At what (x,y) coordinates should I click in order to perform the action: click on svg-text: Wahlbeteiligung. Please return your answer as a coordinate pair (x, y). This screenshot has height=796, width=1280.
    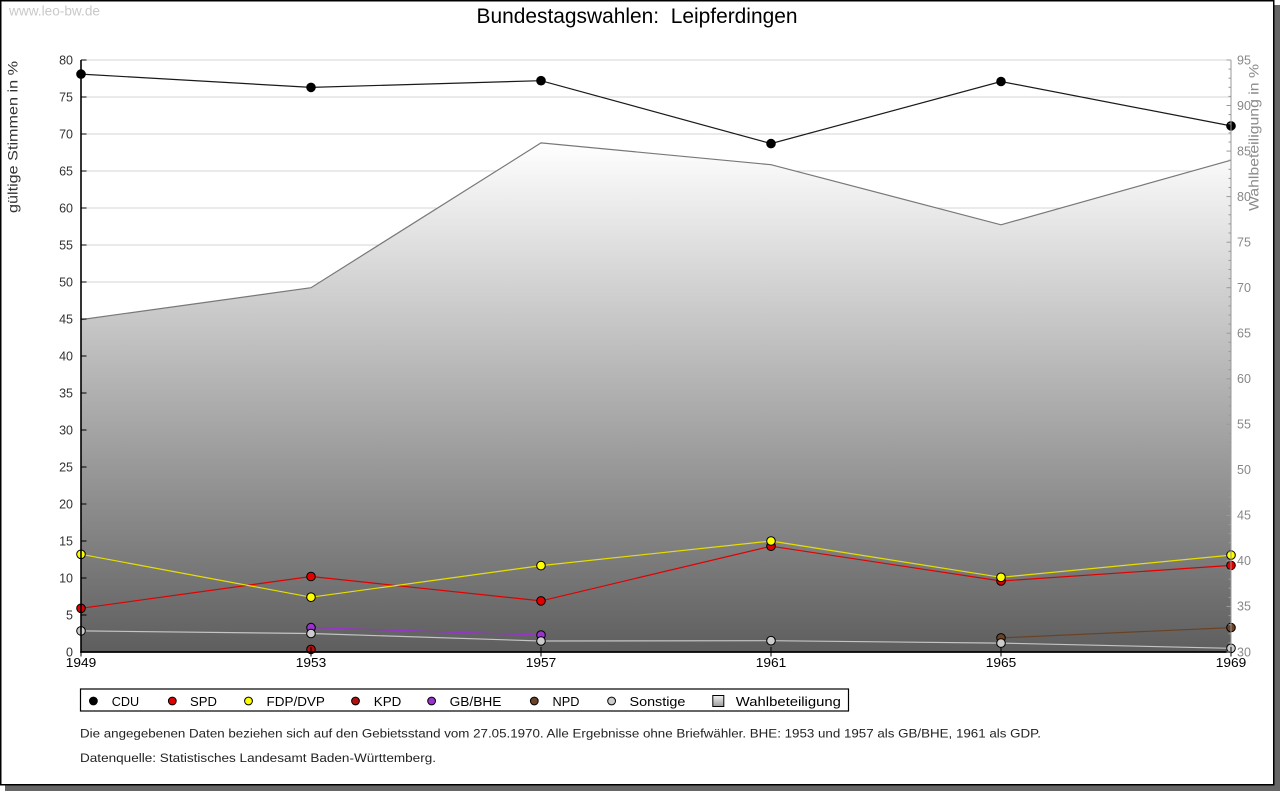
    Looking at the image, I should click on (788, 701).